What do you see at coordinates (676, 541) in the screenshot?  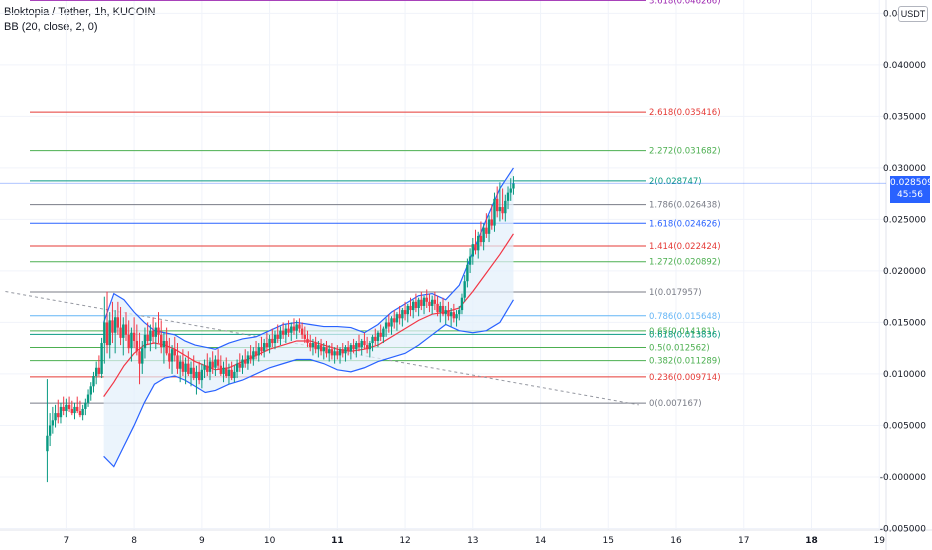 I see `x-tick-label: 16` at bounding box center [676, 541].